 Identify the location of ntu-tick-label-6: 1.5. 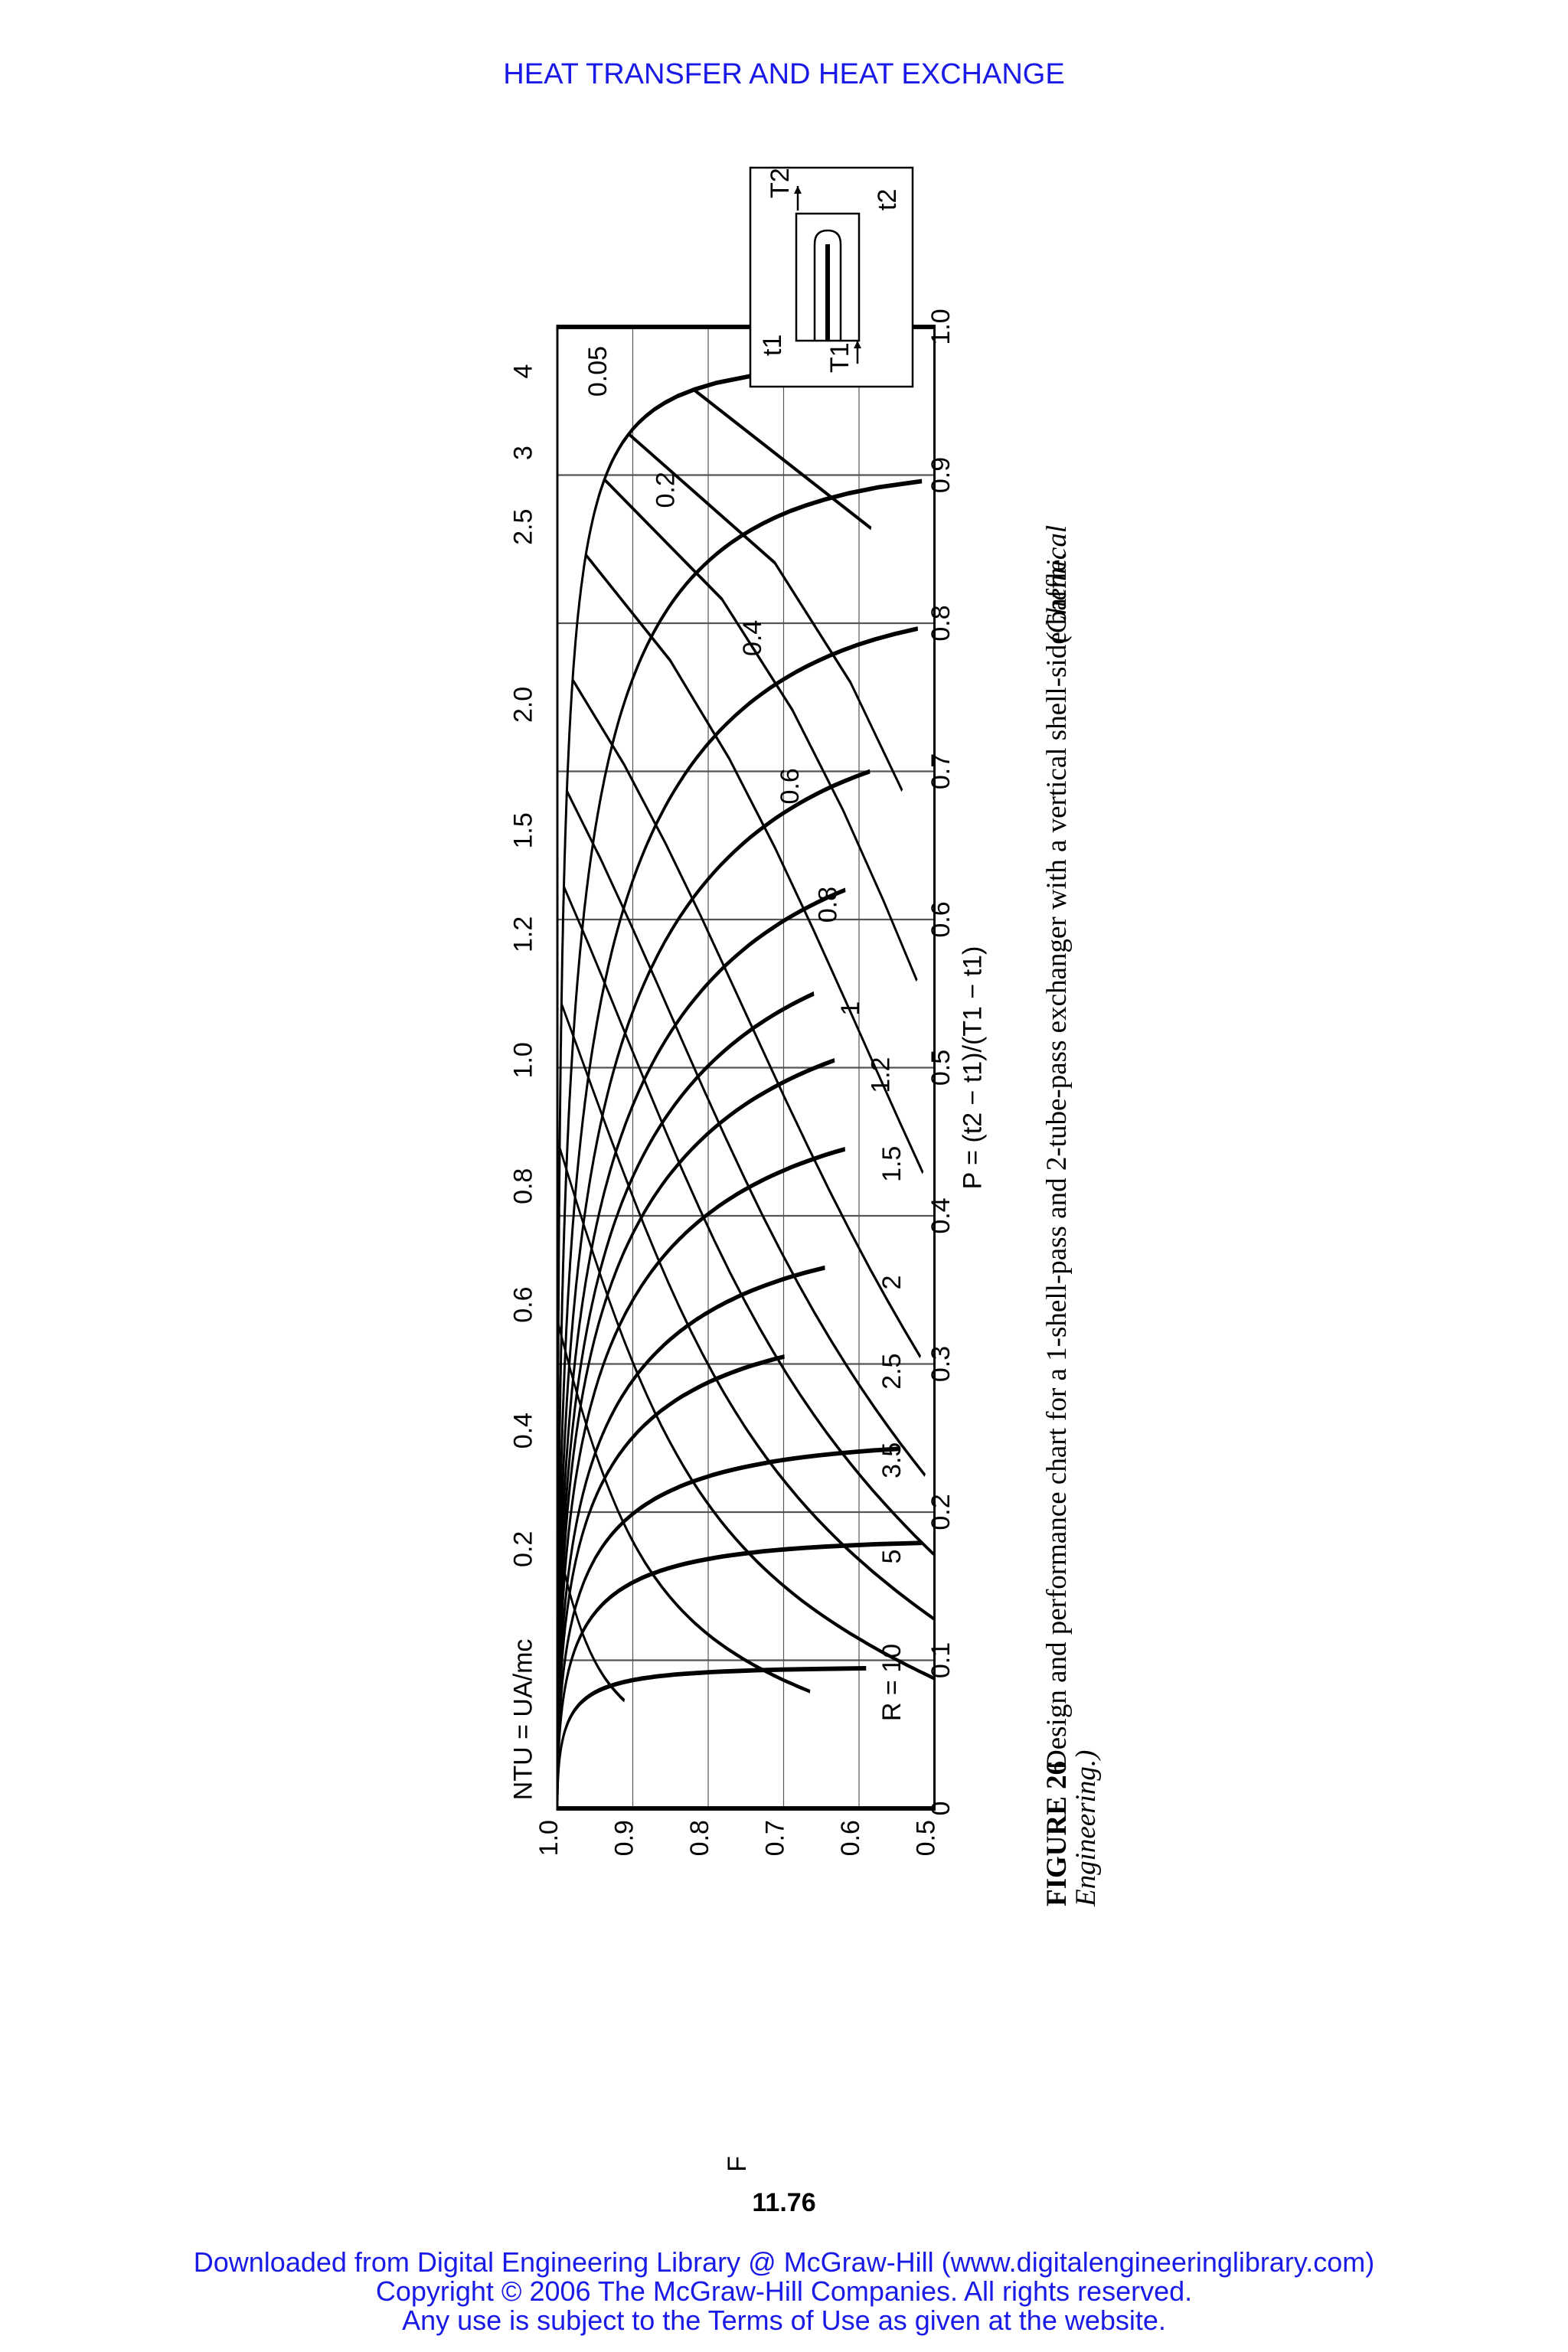
(523, 830).